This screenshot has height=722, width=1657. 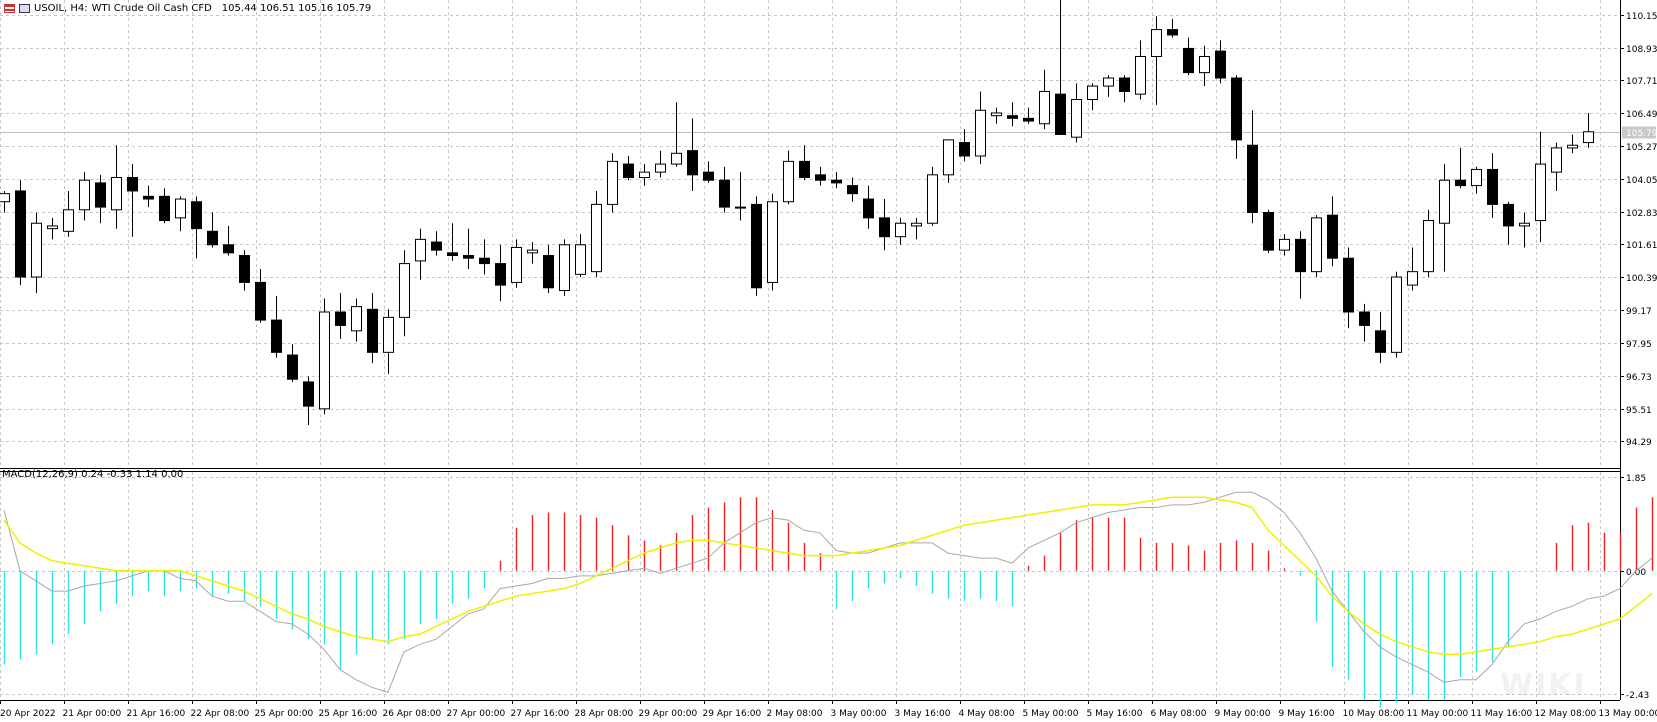 What do you see at coordinates (1639, 312) in the screenshot?
I see `price-tick-label: 99.17` at bounding box center [1639, 312].